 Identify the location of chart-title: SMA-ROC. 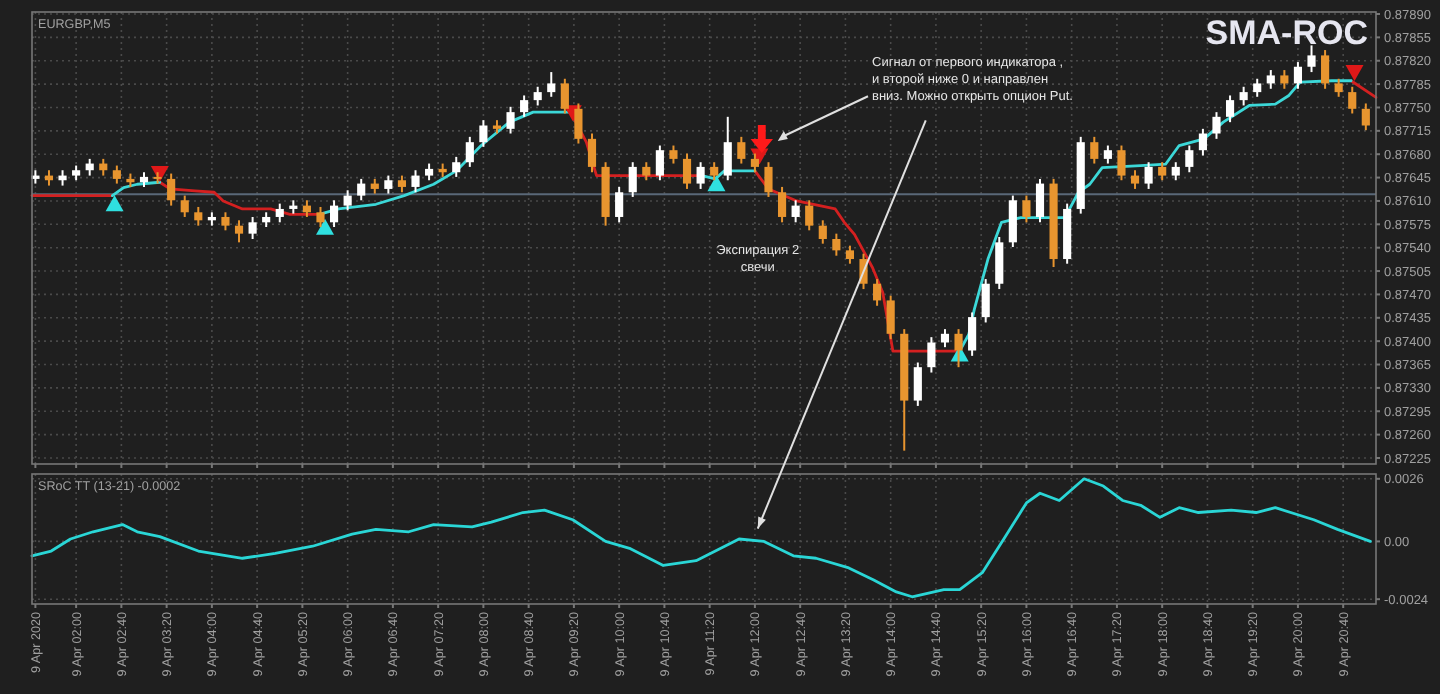
(1286, 33).